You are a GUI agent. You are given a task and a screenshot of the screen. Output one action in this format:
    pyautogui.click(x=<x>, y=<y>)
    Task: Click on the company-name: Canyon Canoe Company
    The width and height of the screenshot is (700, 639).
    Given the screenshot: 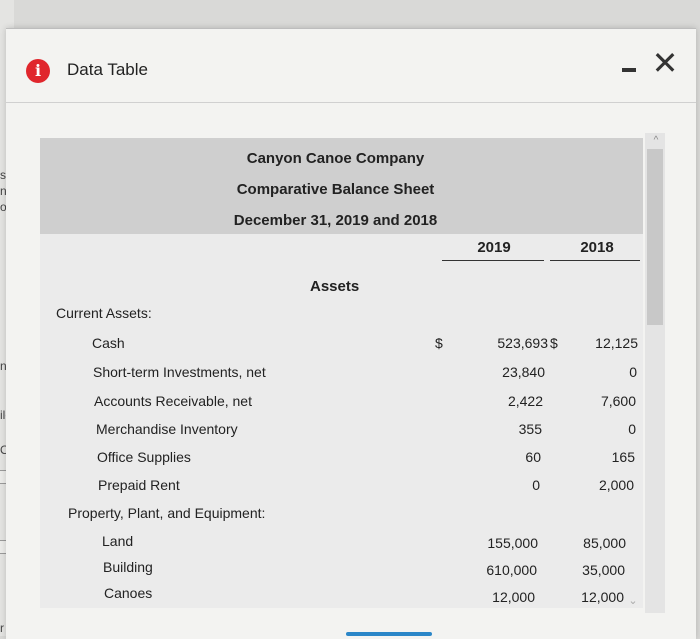 What is the action you would take?
    pyautogui.click(x=335, y=158)
    